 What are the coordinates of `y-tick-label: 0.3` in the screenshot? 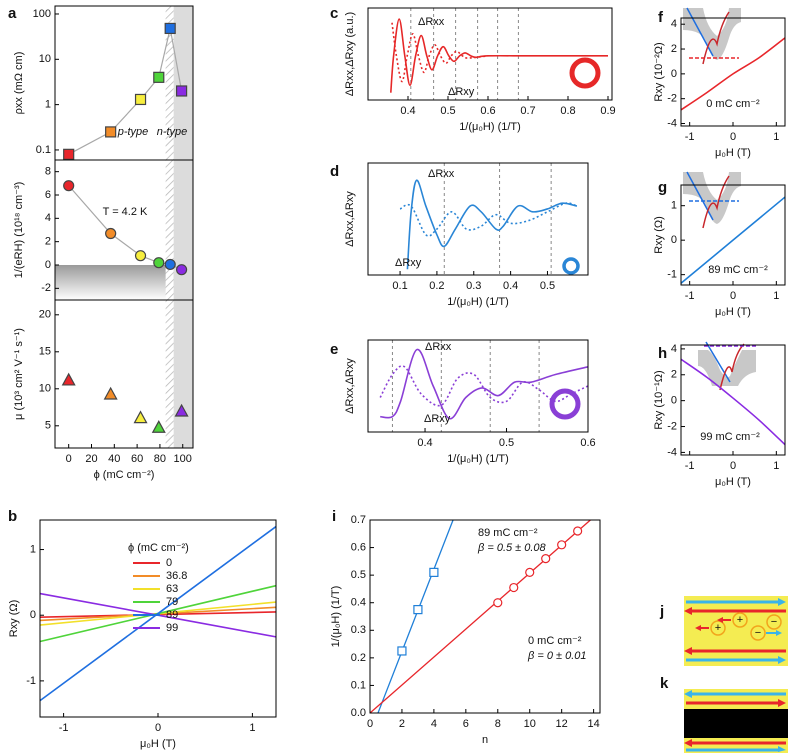 It's located at (358, 630).